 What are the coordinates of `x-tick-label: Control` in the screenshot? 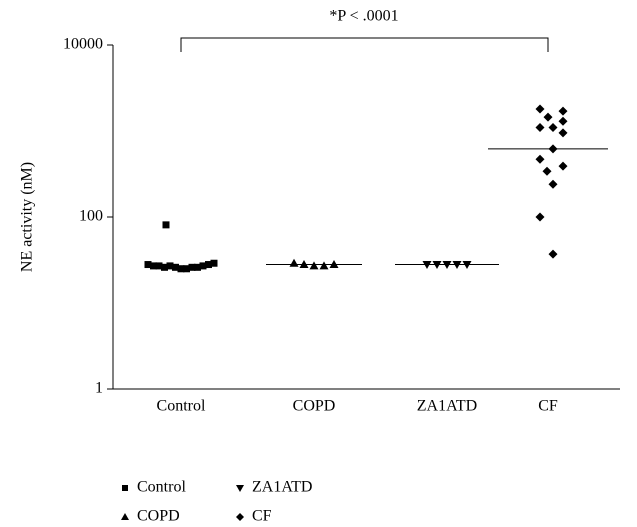 It's located at (181, 406).